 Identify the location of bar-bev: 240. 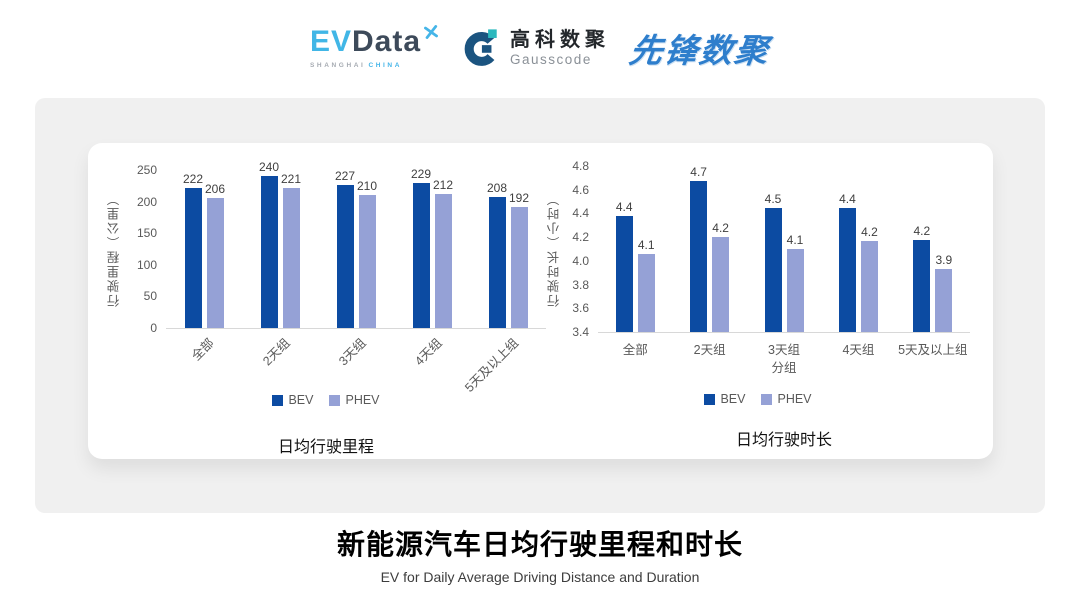
(269, 244).